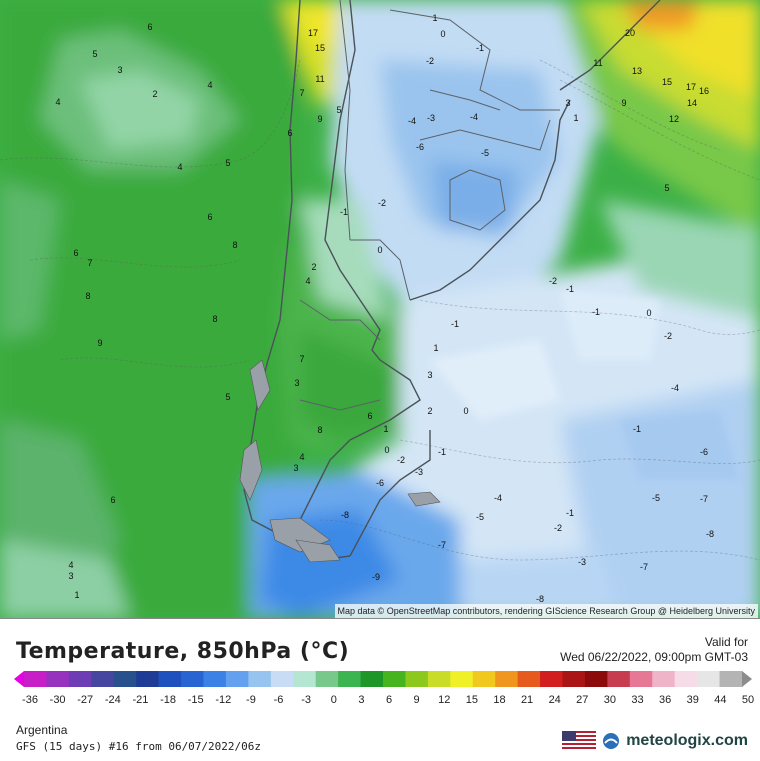  Describe the element at coordinates (313, 33) in the screenshot. I see `contour-label: 17` at that location.